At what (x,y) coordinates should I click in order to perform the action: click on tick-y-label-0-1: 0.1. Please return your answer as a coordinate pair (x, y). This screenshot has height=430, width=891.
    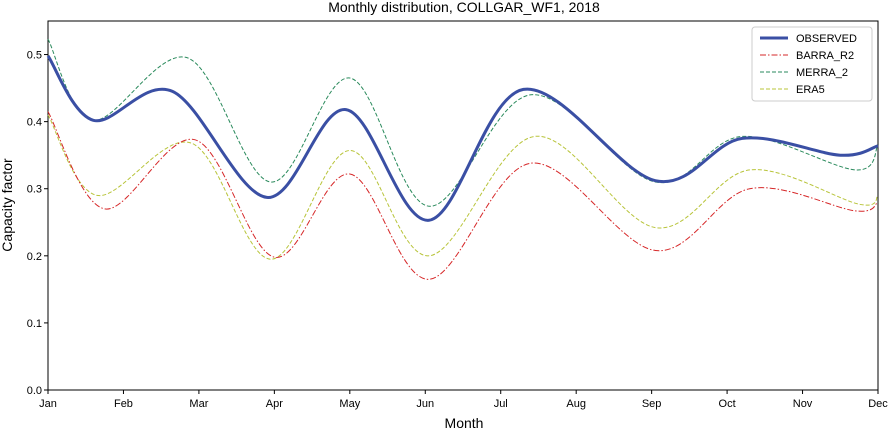
    Looking at the image, I should click on (34, 324).